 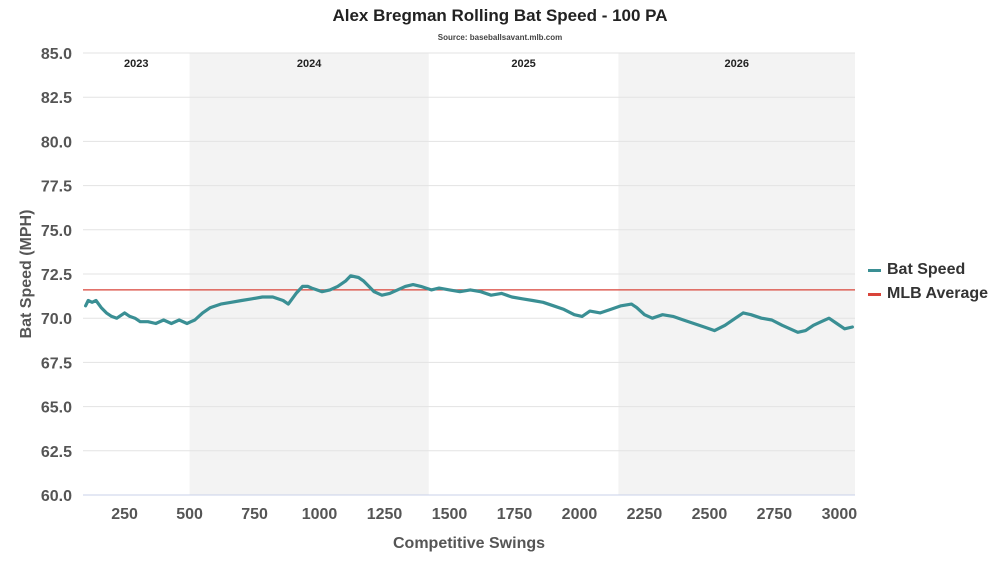 I want to click on season-label-2025: 2025, so click(x=523, y=64).